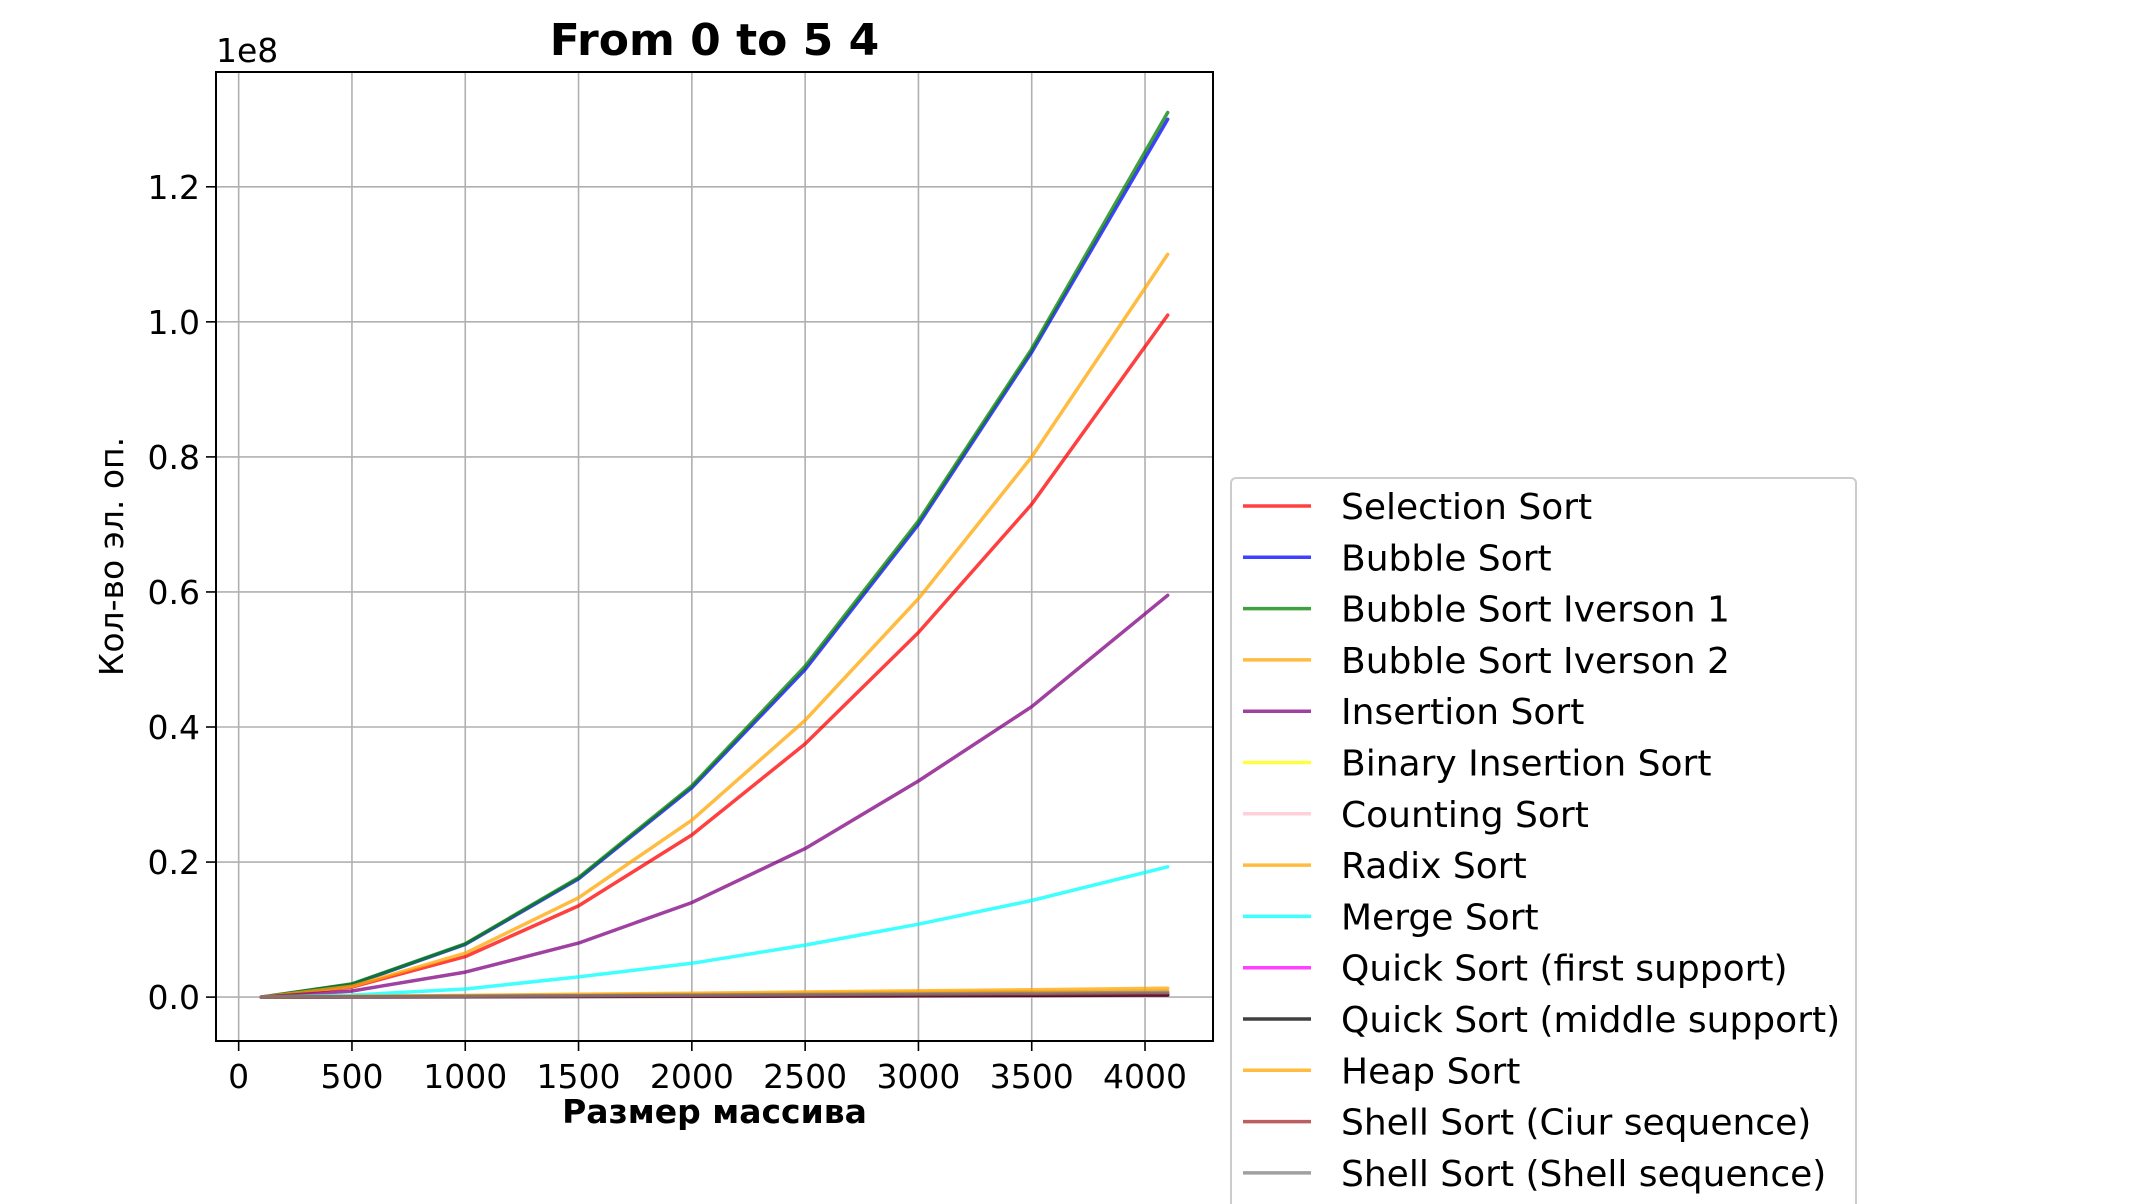  Describe the element at coordinates (174, 727) in the screenshot. I see `y-tick-label: 0.4` at that location.